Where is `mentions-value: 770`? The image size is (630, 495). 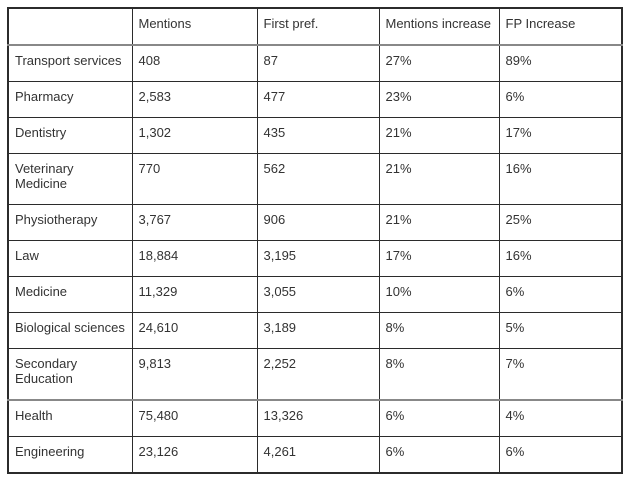
mentions-value: 770 is located at coordinates (194, 179).